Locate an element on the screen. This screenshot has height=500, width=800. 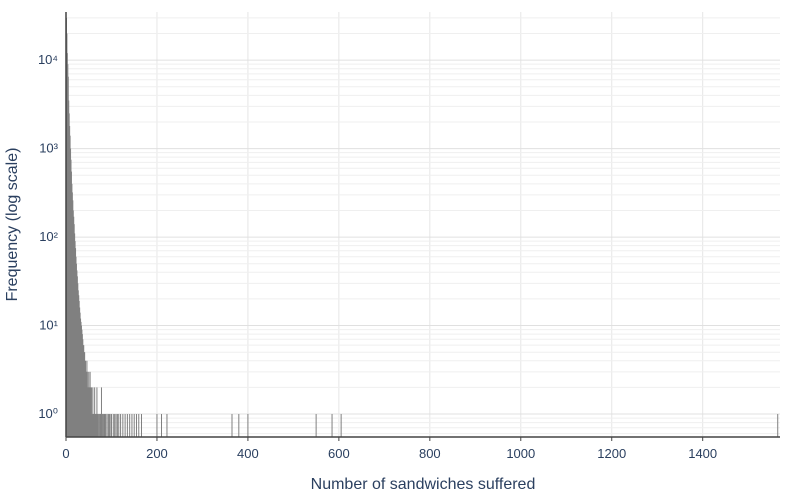
y-tick-label: 10⁰ is located at coordinates (48, 413).